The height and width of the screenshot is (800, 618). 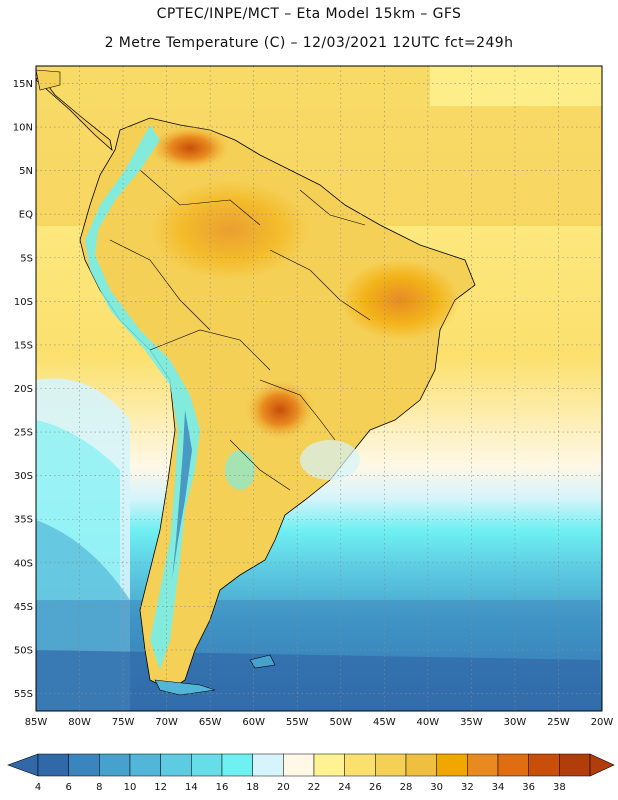 I want to click on border-guianas, so click(x=332, y=207).